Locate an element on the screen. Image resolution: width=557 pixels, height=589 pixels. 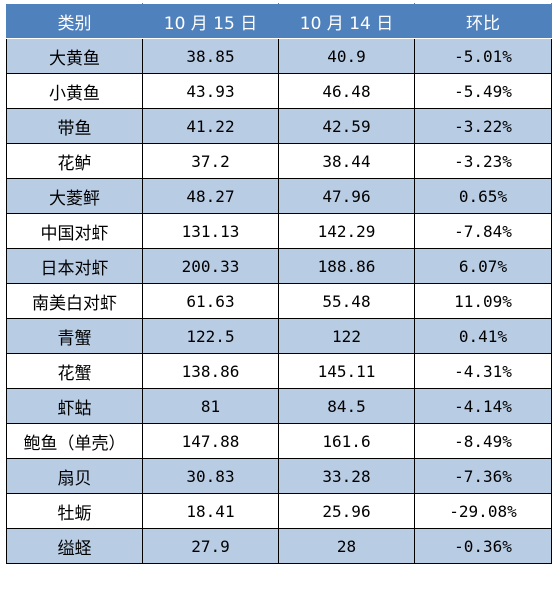
change-cell: -5.01% is located at coordinates (483, 56).